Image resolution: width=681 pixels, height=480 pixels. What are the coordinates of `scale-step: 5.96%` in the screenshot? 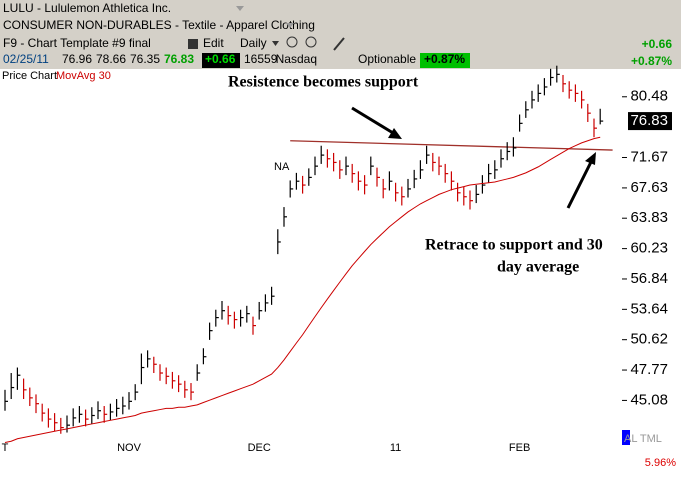 It's located at (660, 463).